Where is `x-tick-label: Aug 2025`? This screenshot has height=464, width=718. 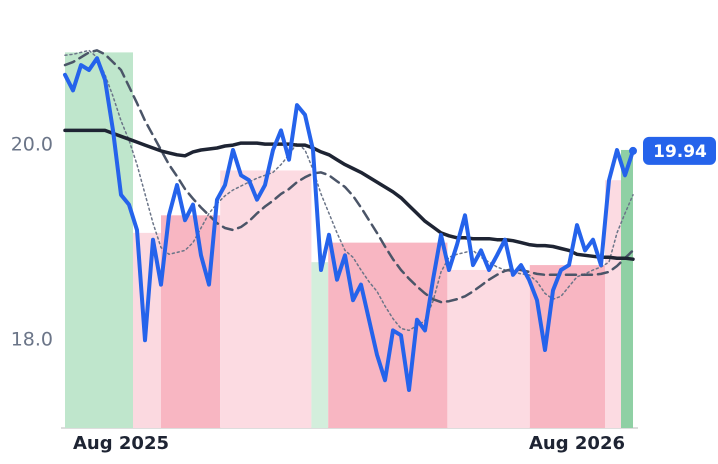 x-tick-label: Aug 2025 is located at coordinates (121, 443).